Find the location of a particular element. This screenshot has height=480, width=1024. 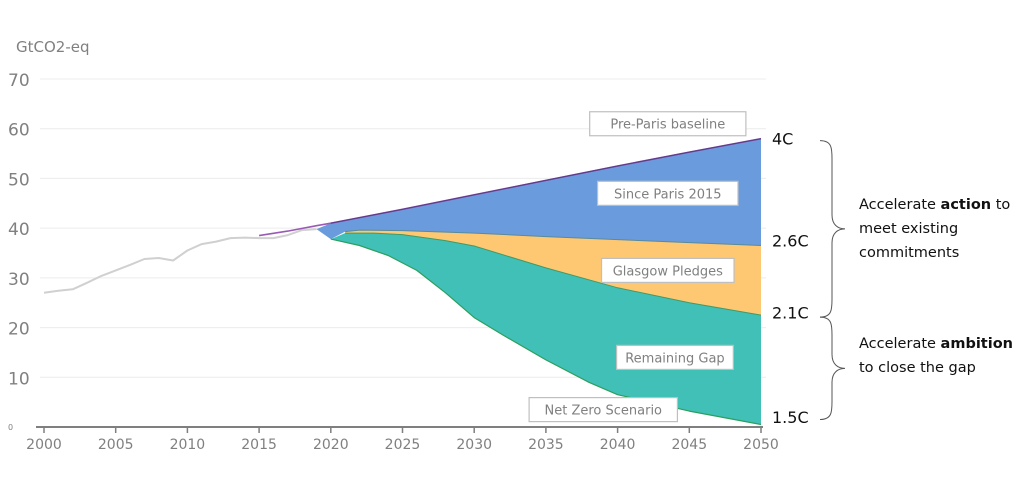

x-tick-label-2010: 2010 is located at coordinates (188, 445).